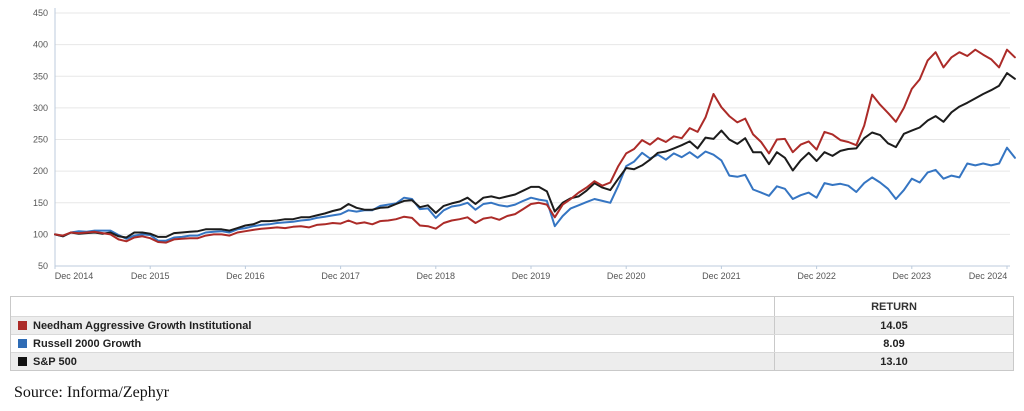 The height and width of the screenshot is (411, 1024). Describe the element at coordinates (150, 276) in the screenshot. I see `svg-text: Dec 2015` at that location.